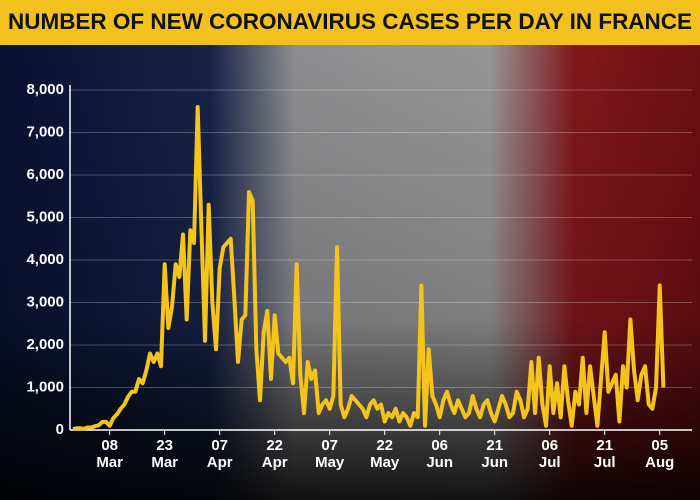  What do you see at coordinates (274, 454) in the screenshot?
I see `x-tick-label: 22 Apr` at bounding box center [274, 454].